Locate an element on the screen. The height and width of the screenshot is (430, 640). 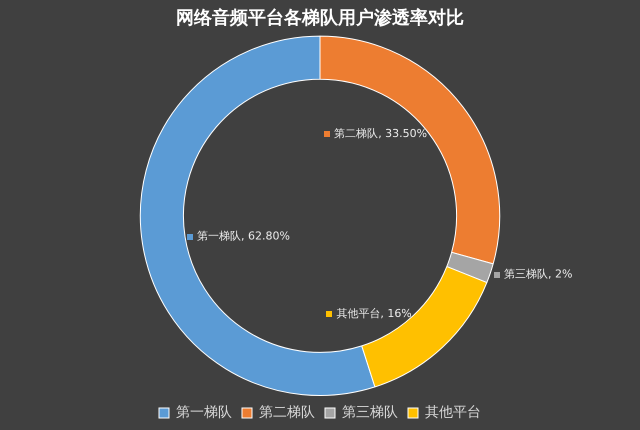
data-label: 第二梯队, 33.50% is located at coordinates (381, 133).